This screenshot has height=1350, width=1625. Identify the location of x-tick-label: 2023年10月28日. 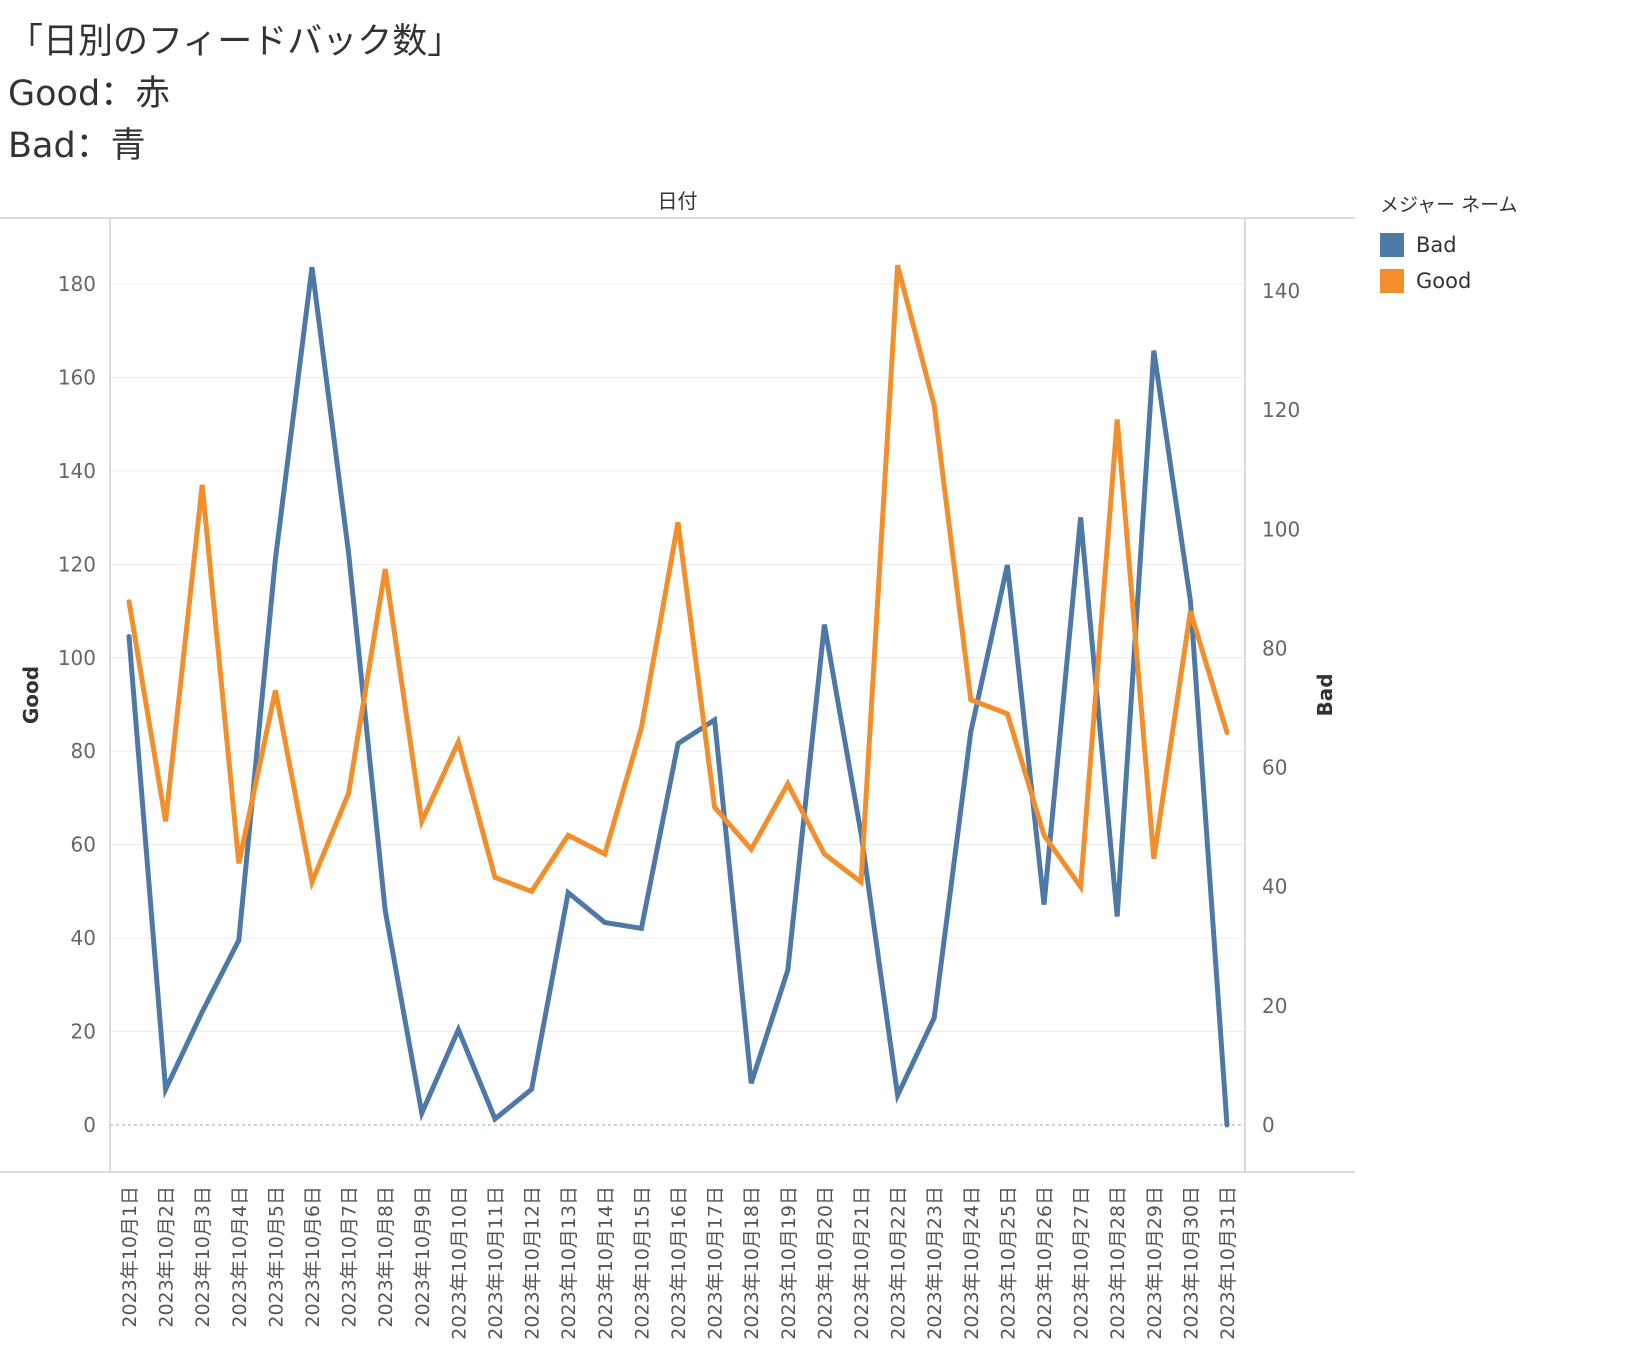
(1118, 1263).